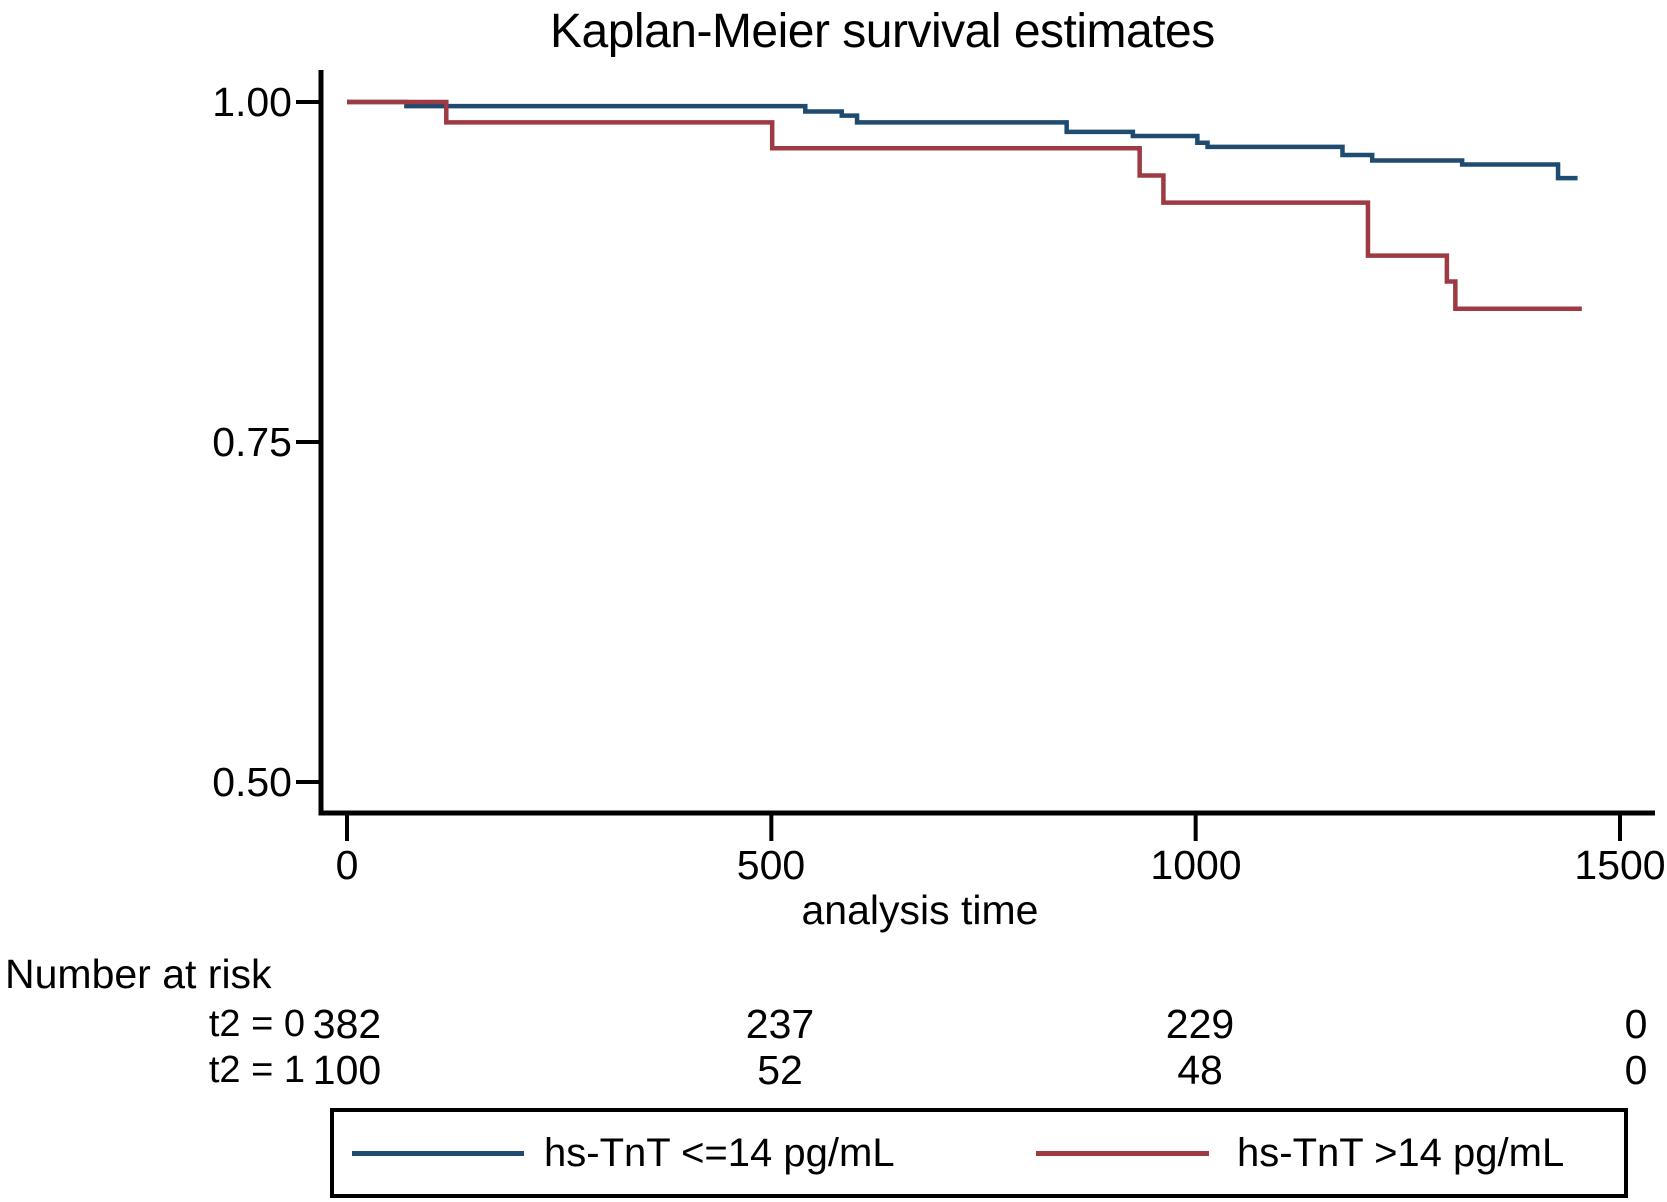 The height and width of the screenshot is (1202, 1667). What do you see at coordinates (719, 1153) in the screenshot?
I see `legend-label-le14: hs-TnT <=14 pg/mL` at bounding box center [719, 1153].